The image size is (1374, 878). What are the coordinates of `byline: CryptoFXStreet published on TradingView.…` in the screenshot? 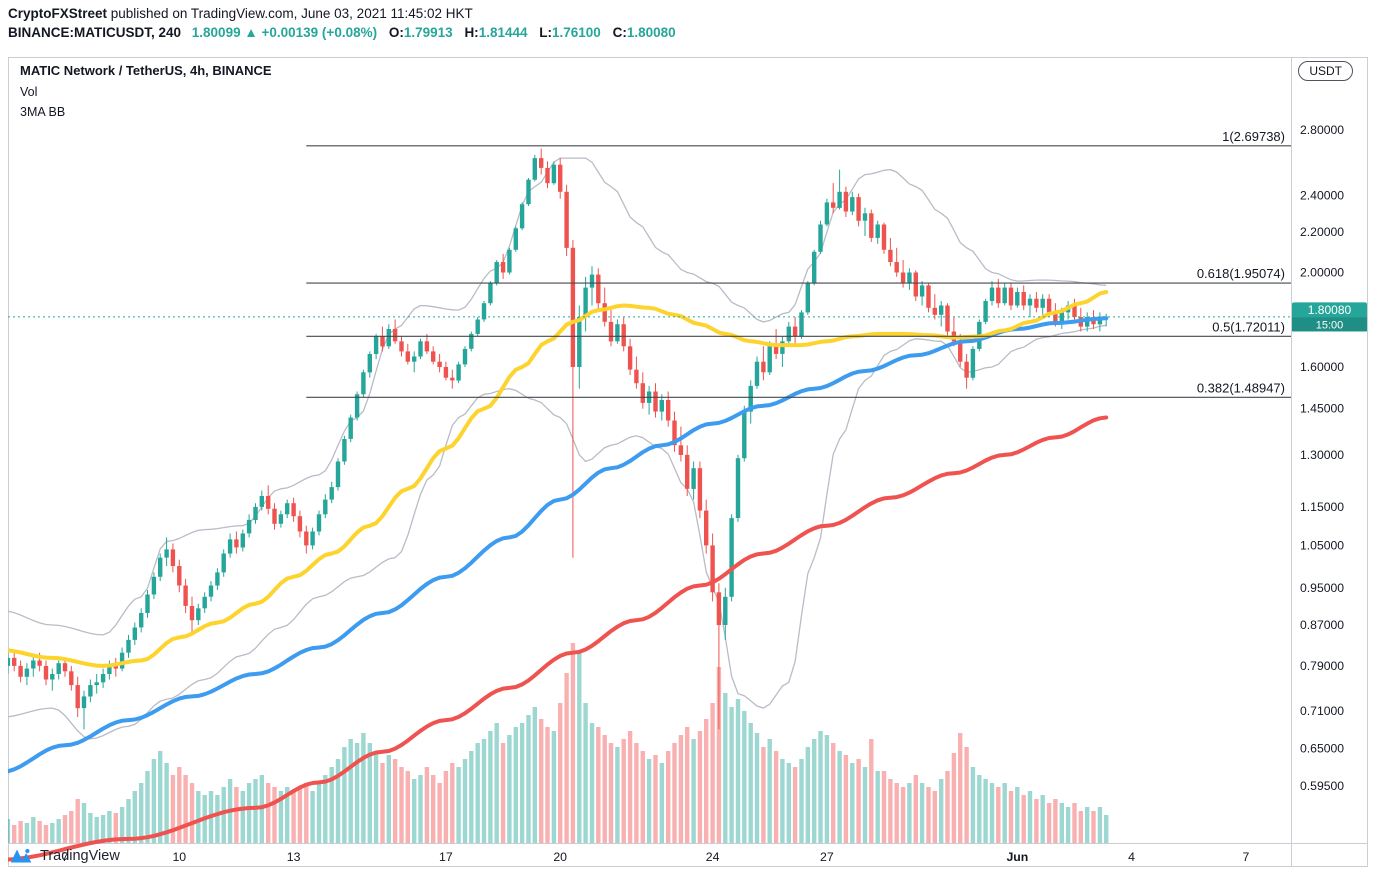 It's located at (240, 13).